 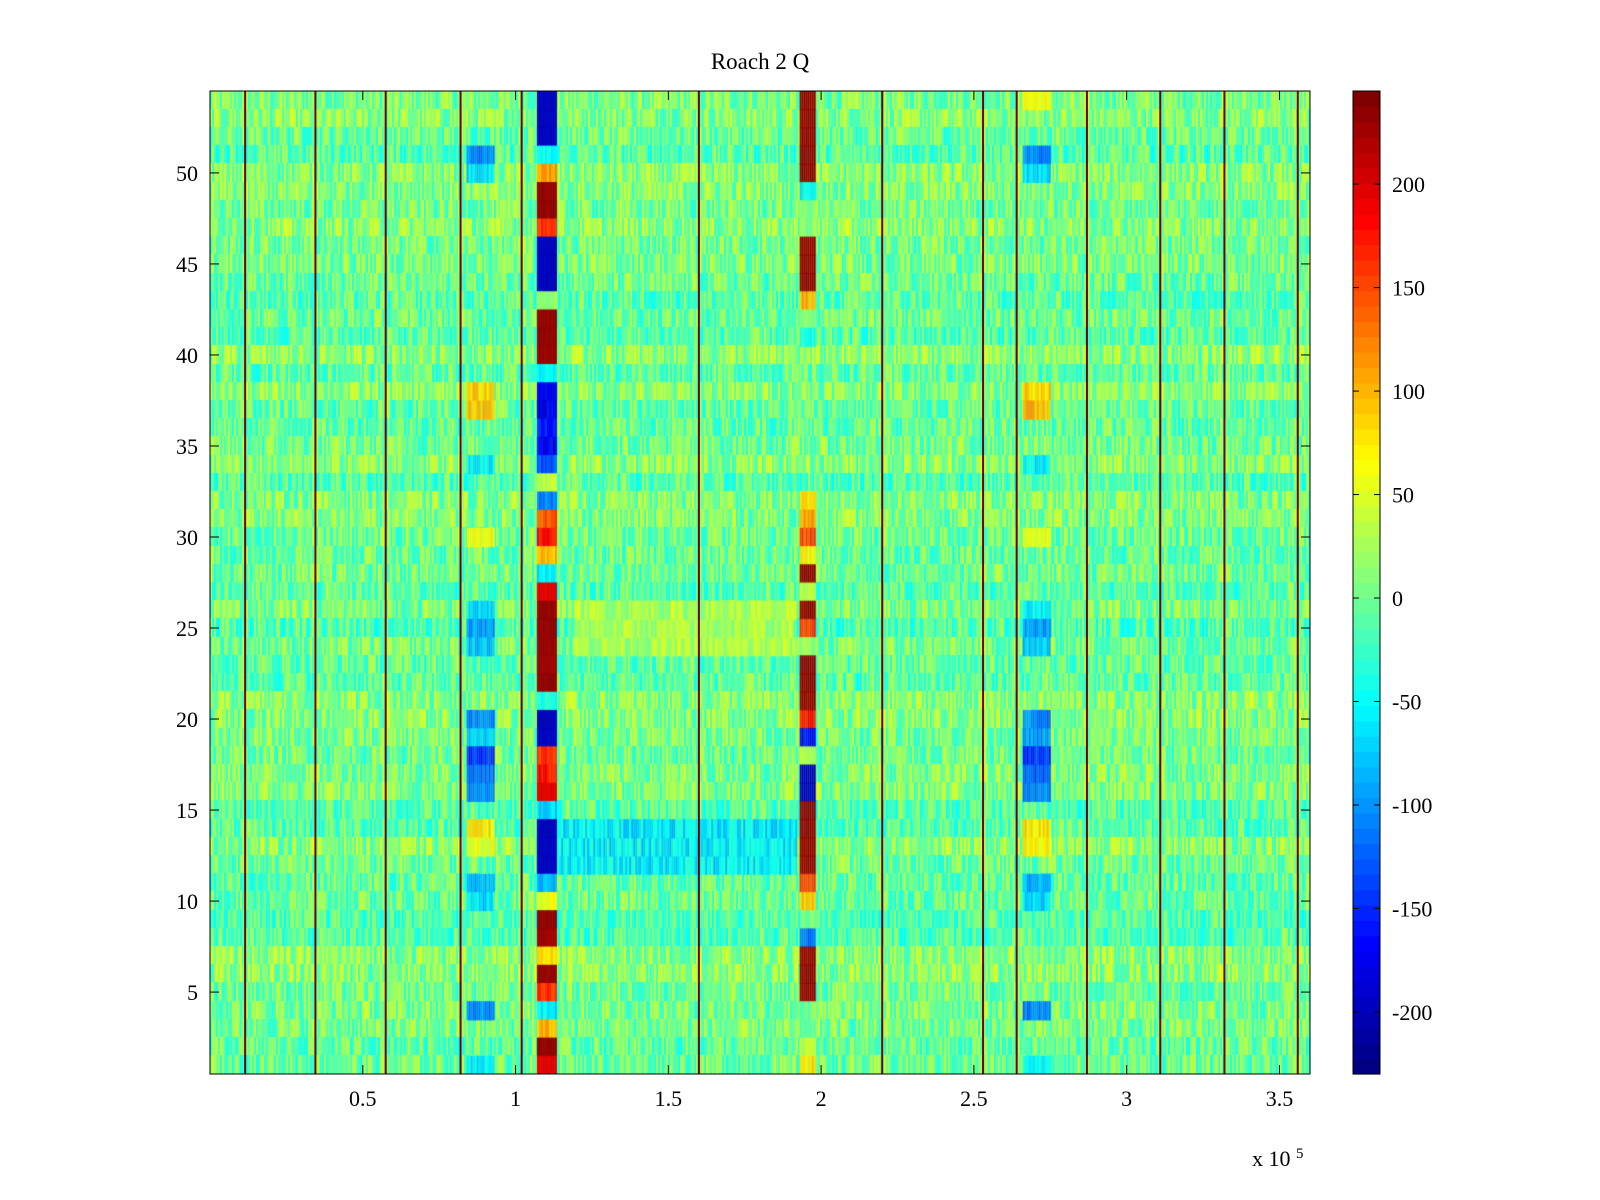 What do you see at coordinates (1408, 391) in the screenshot?
I see `colorbar-tick-label: 100` at bounding box center [1408, 391].